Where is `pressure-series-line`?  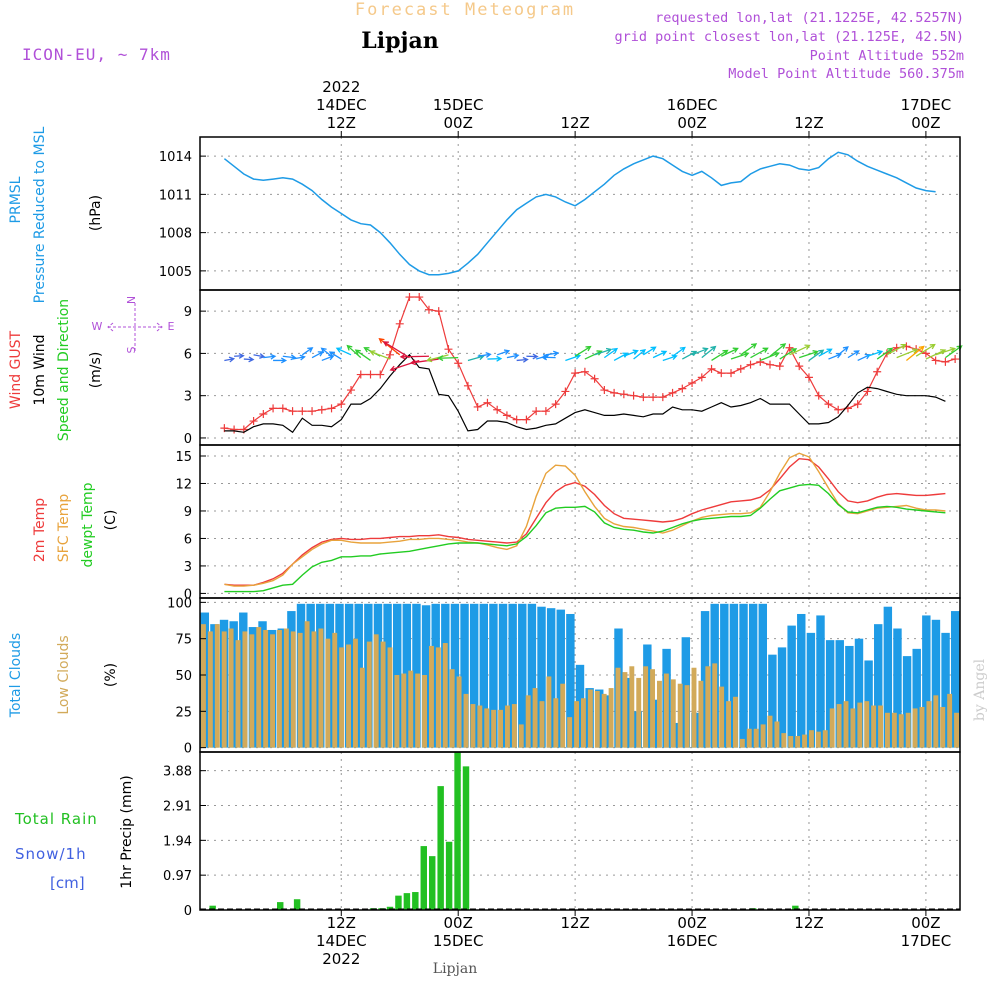 pressure-series-line is located at coordinates (579, 213).